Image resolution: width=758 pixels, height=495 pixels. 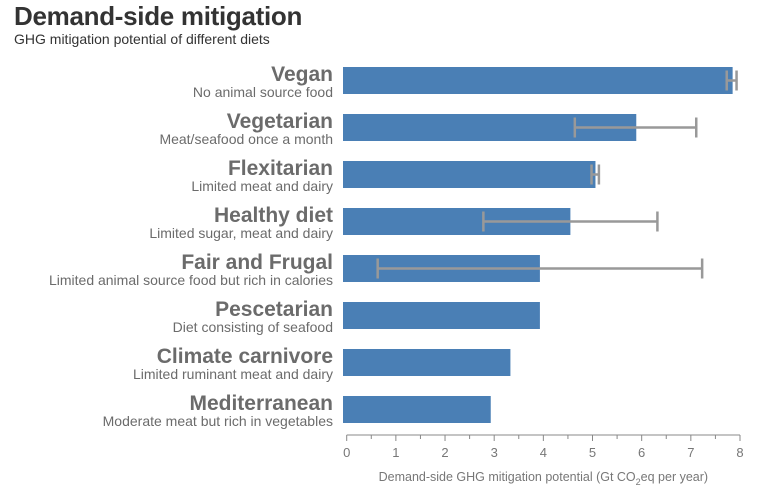 I want to click on category-name: Healthy diet, so click(x=273, y=215).